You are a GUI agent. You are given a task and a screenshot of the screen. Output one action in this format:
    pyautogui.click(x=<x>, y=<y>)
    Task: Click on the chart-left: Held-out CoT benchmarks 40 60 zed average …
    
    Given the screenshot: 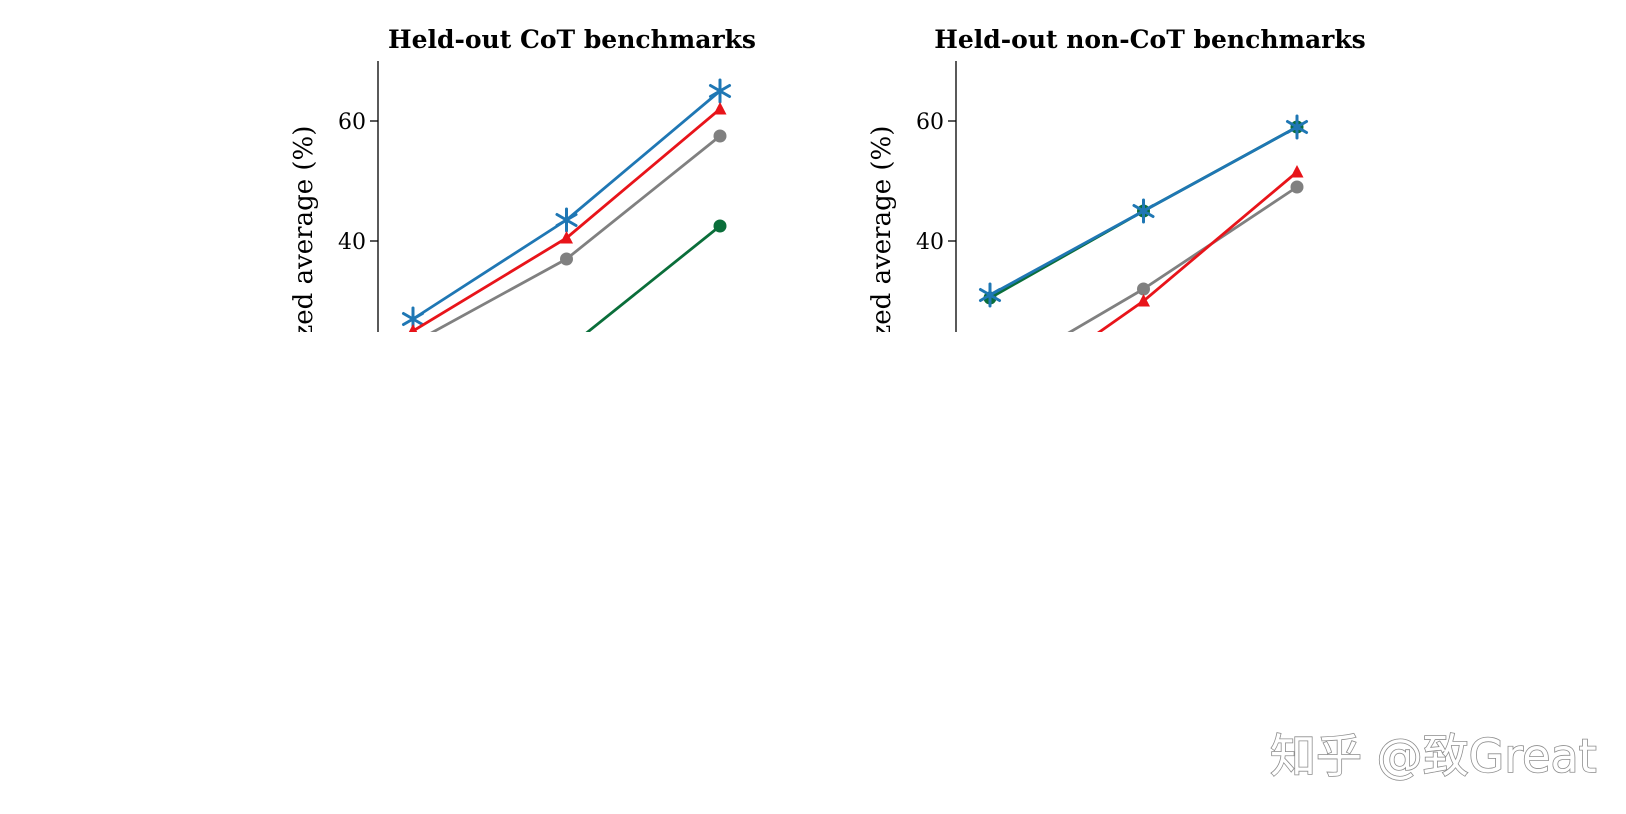 What is the action you would take?
    pyautogui.click(x=522, y=223)
    